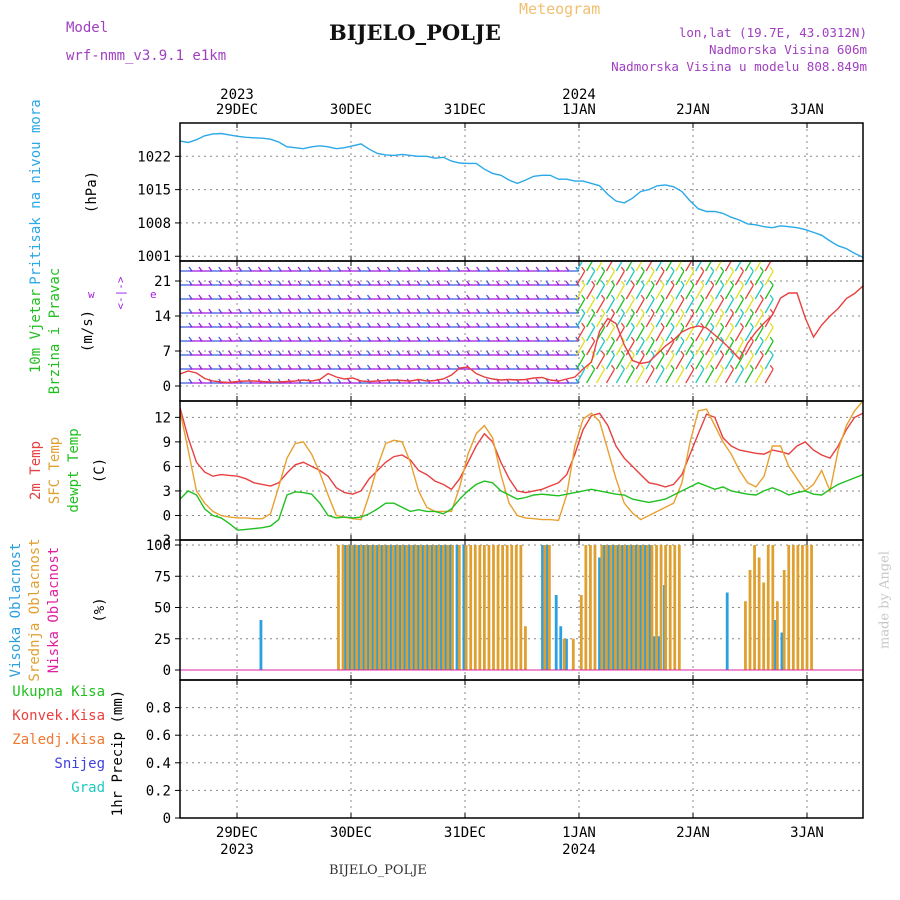 This screenshot has width=900, height=900. What do you see at coordinates (807, 833) in the screenshot?
I see `bottom-date-label: 3JAN` at bounding box center [807, 833].